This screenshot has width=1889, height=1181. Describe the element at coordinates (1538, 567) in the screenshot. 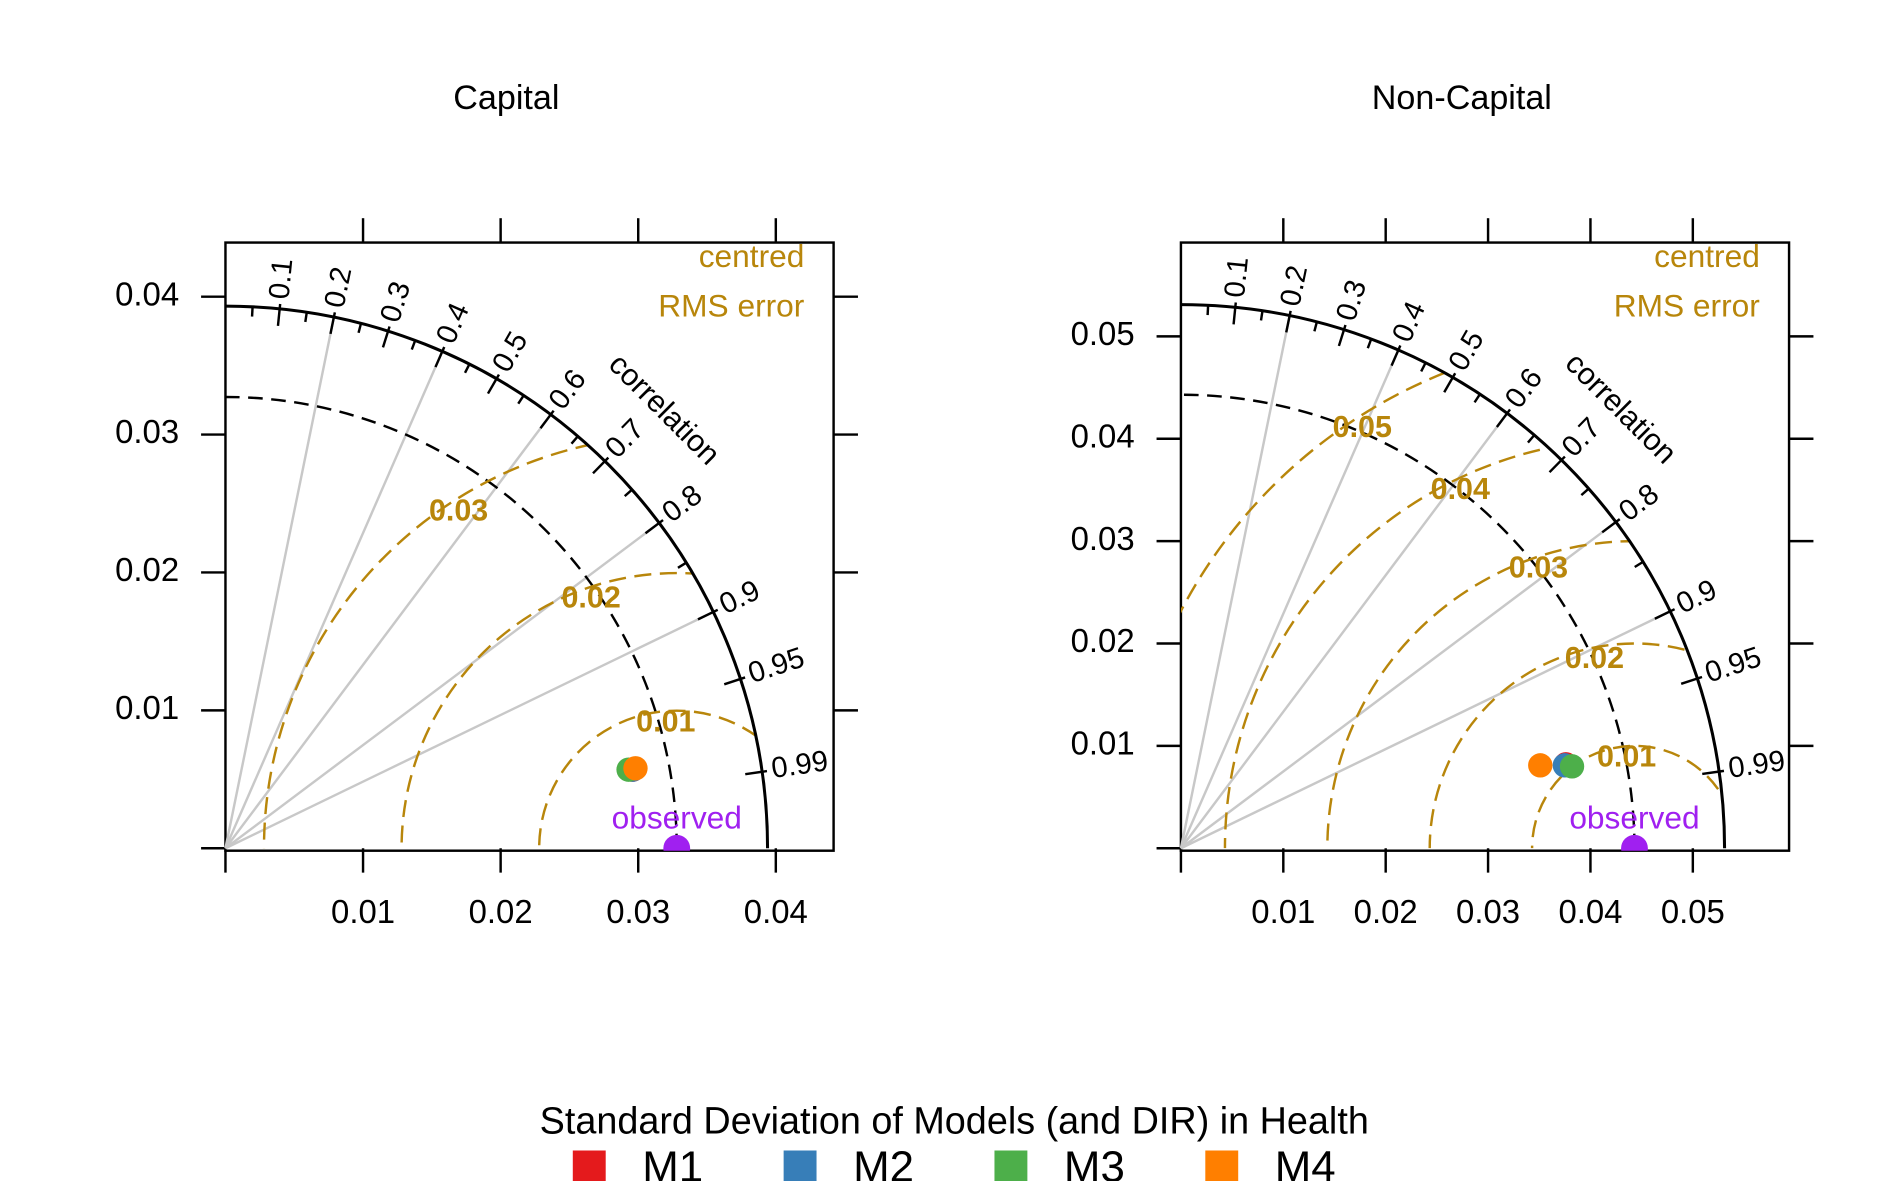

I see `rms-contour-label: 0.03` at that location.